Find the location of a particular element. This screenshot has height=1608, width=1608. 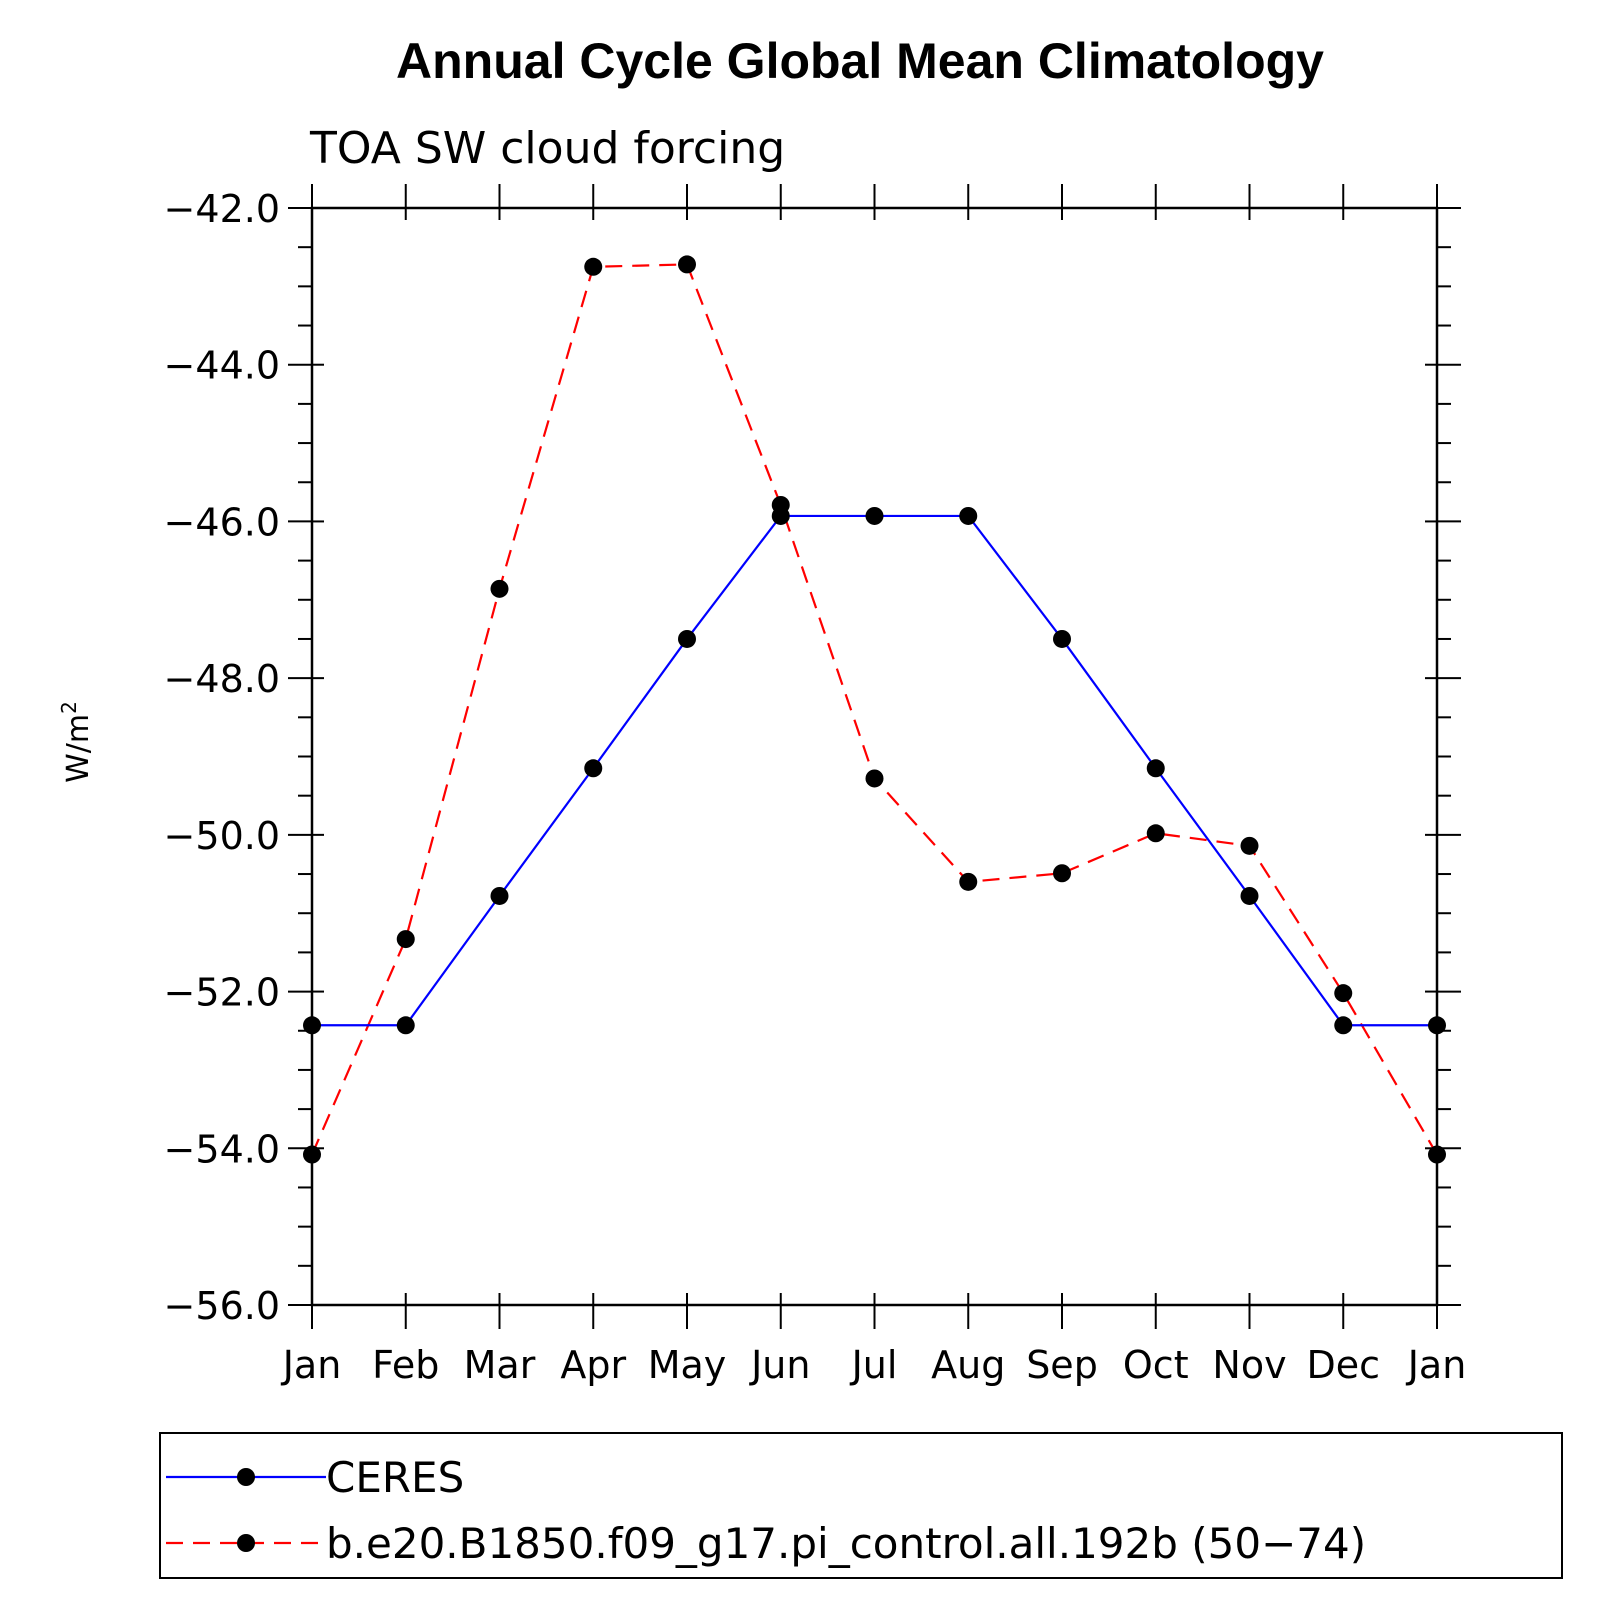

legend-box is located at coordinates (861, 1505).